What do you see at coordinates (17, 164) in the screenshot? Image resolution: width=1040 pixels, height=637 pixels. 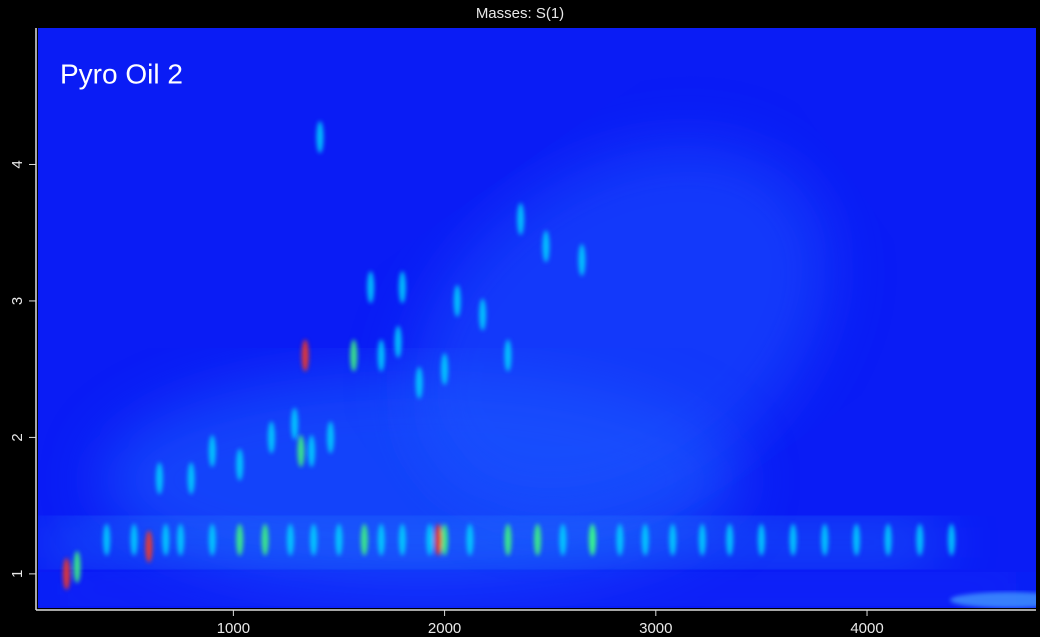 I see `y-tick-label: 4` at bounding box center [17, 164].